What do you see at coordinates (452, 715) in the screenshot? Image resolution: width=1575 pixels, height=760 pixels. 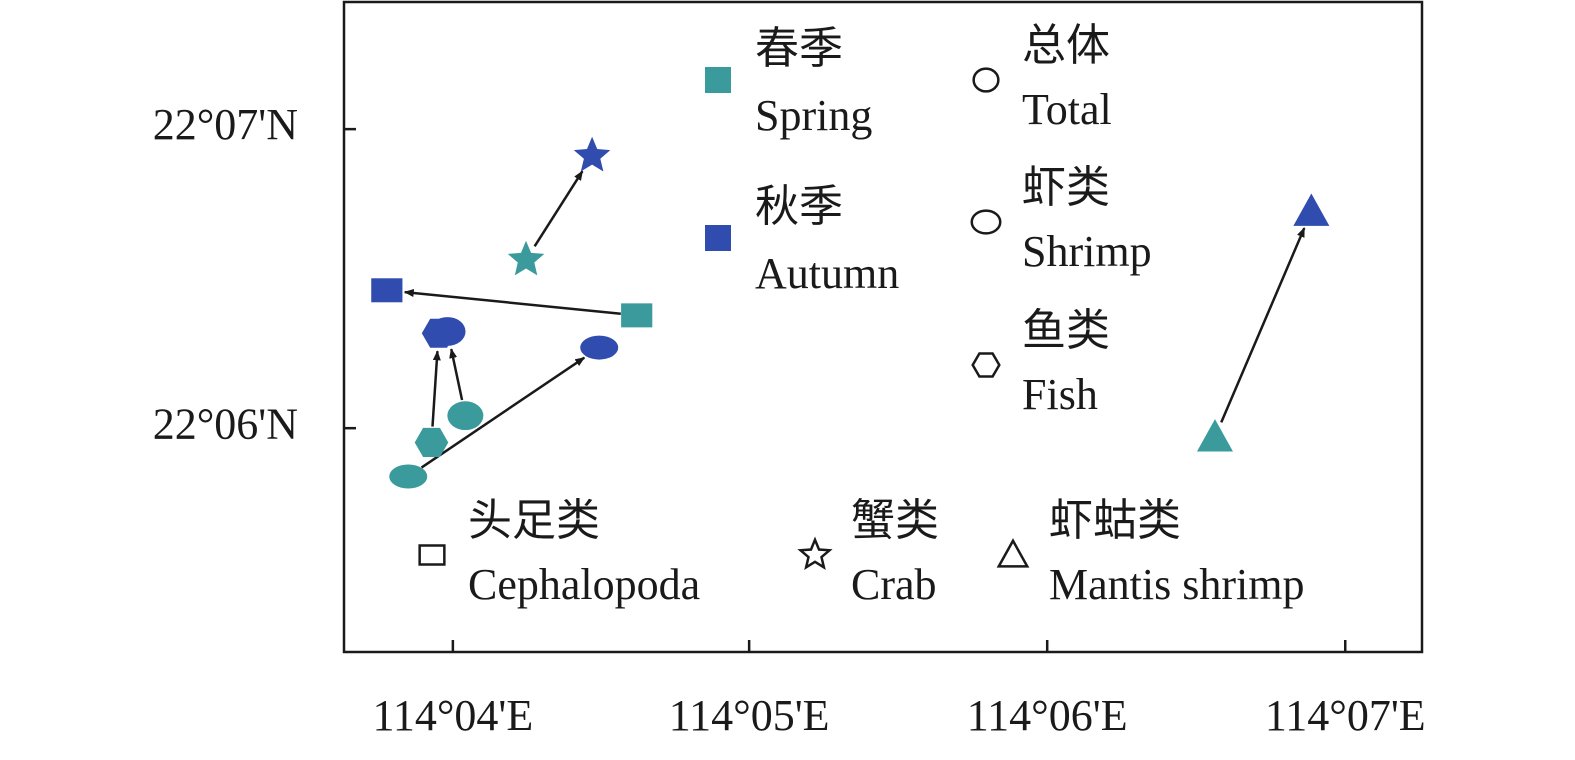 I see `x-tick-label: 114°04'E` at bounding box center [452, 715].